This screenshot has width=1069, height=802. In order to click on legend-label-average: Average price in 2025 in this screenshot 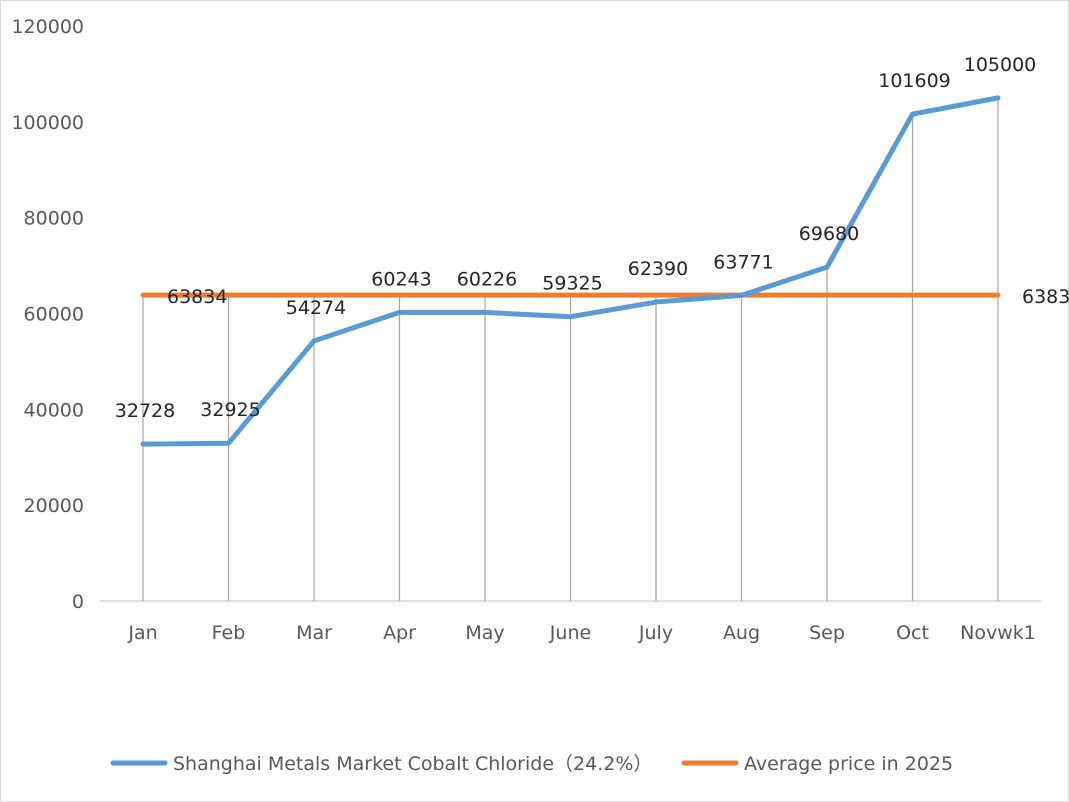, I will do `click(848, 764)`.